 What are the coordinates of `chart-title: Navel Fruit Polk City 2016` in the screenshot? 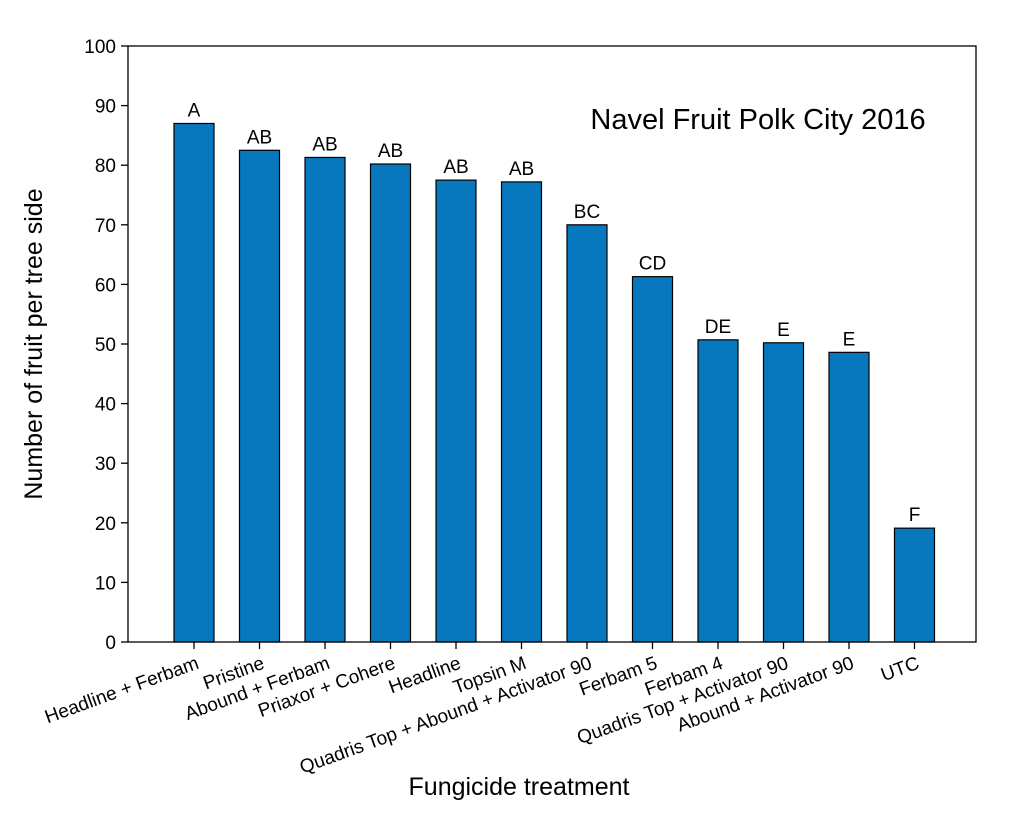 It's located at (757, 120).